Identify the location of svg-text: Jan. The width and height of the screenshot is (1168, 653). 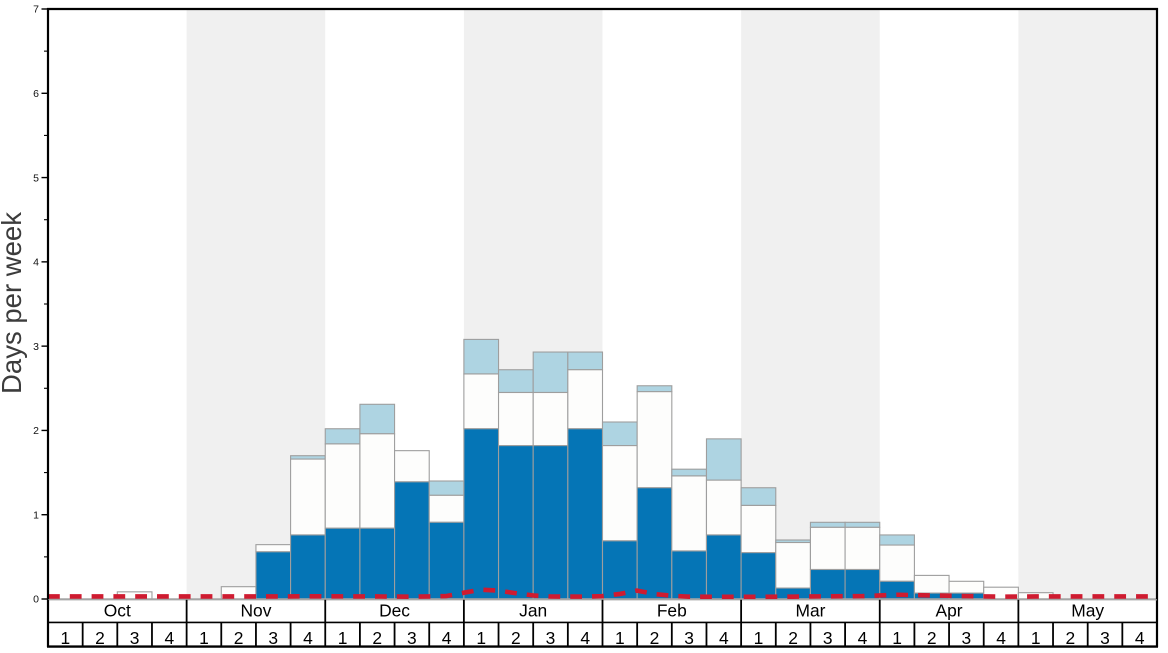
(533, 610).